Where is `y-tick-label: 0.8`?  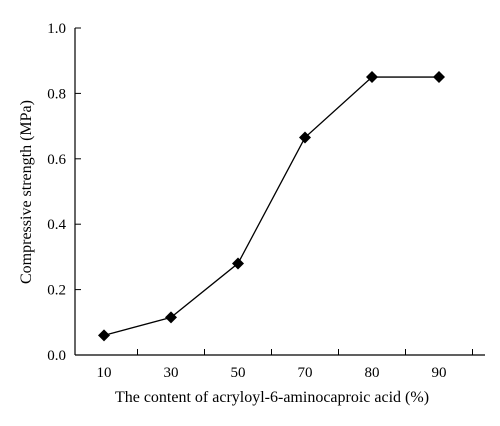
y-tick-label: 0.8 is located at coordinates (56, 94).